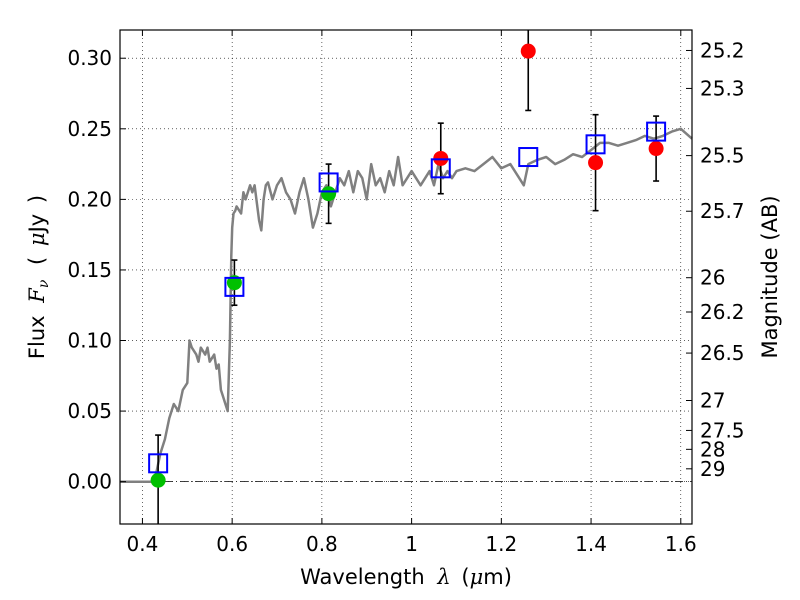  Describe the element at coordinates (722, 88) in the screenshot. I see `y2-tick-label: 25.3` at that location.